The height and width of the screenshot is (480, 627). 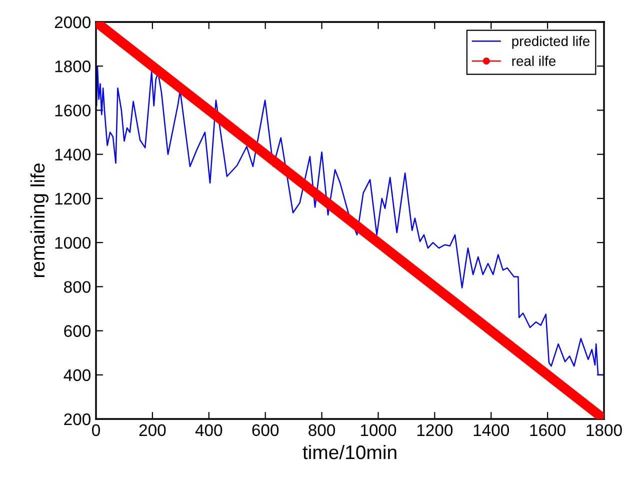 I want to click on x-axis-title: time/10min, so click(x=349, y=452).